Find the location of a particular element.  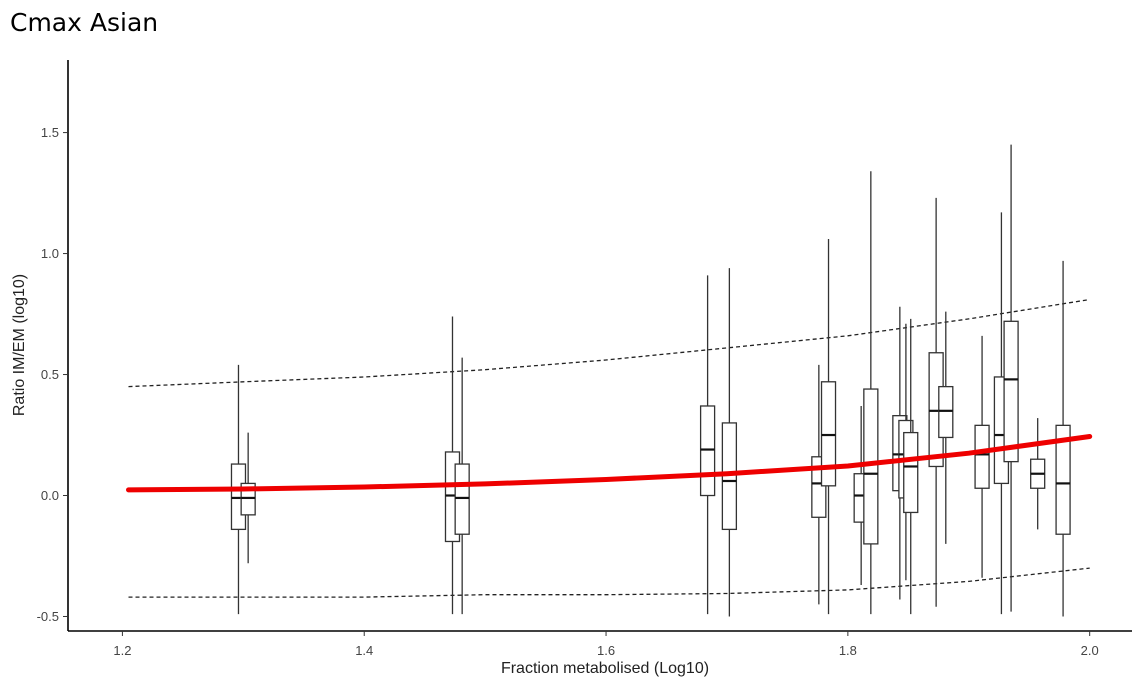

y-ticks: -0.5 0.0 0.5 1.0 1.5 is located at coordinates (52, 374).